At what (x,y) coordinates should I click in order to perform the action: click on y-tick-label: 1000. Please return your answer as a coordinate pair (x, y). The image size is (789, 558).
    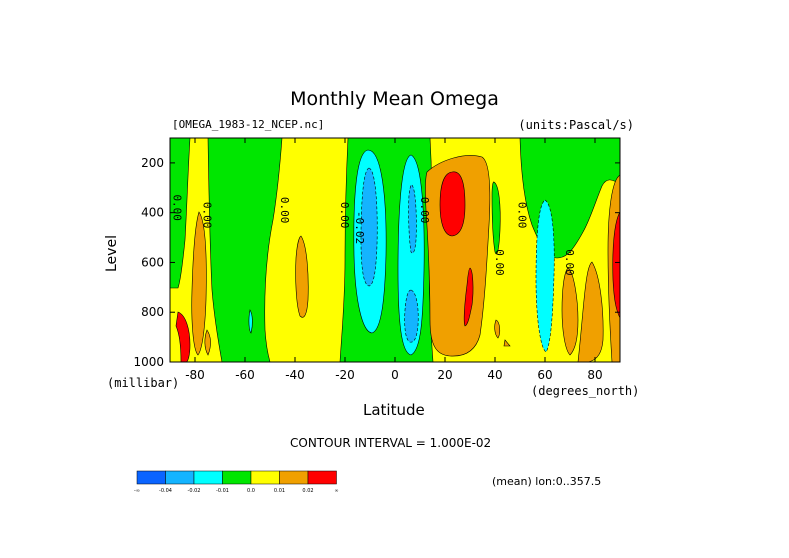
    Looking at the image, I should click on (148, 362).